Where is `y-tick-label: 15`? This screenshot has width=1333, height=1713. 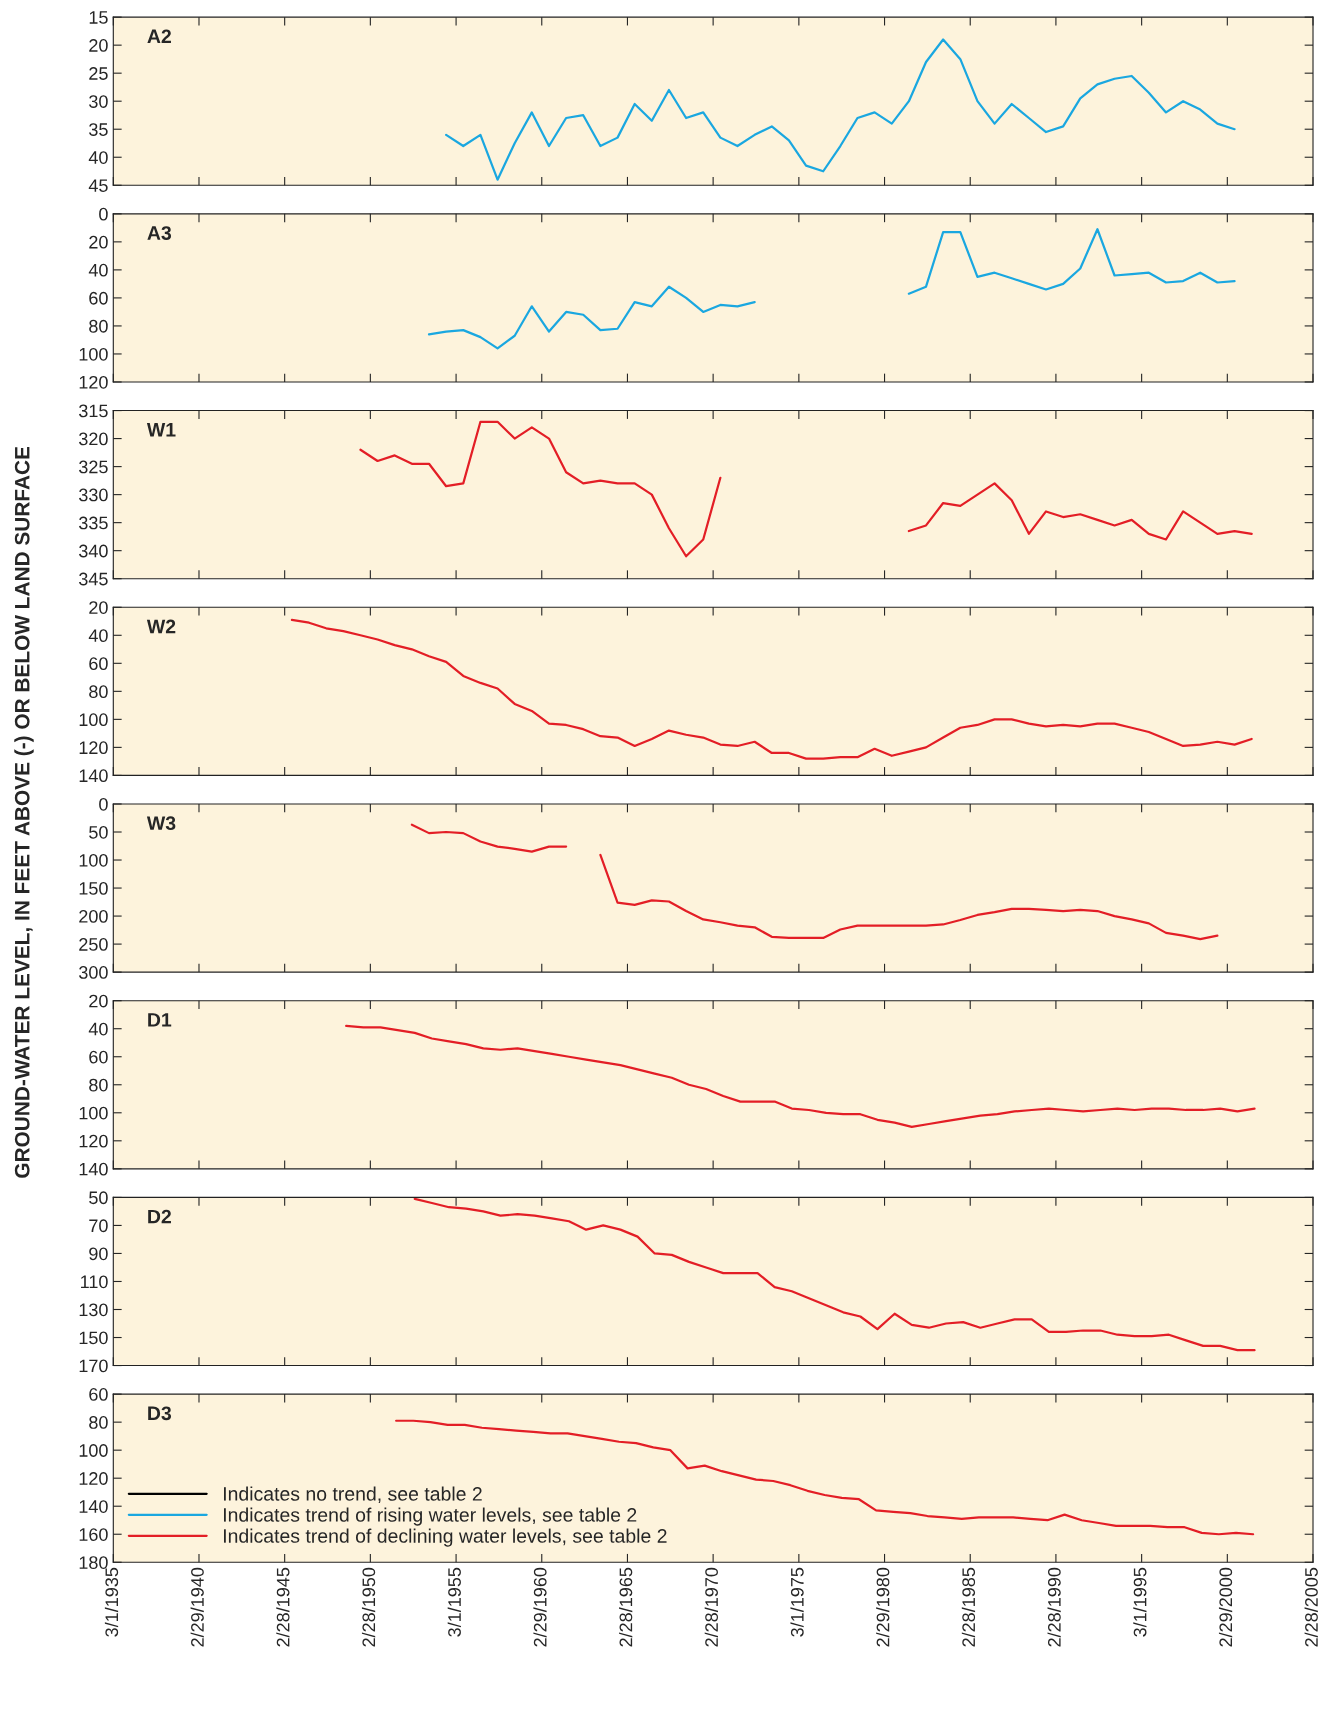 y-tick-label: 15 is located at coordinates (98, 17).